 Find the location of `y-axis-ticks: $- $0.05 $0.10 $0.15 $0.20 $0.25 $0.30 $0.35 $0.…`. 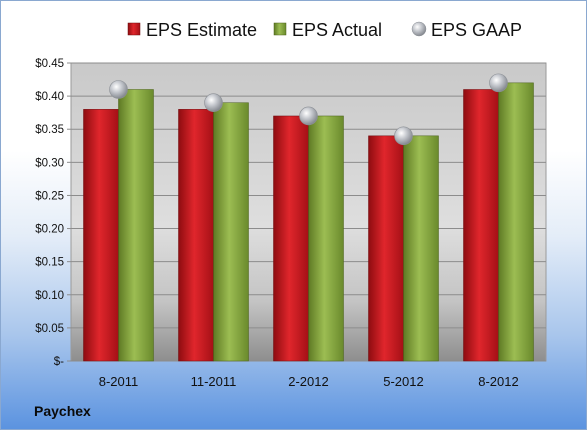

y-axis-ticks: $- $0.05 $0.10 $0.15 $0.20 $0.25 $0.30 $0.35 $0.… is located at coordinates (53, 213).